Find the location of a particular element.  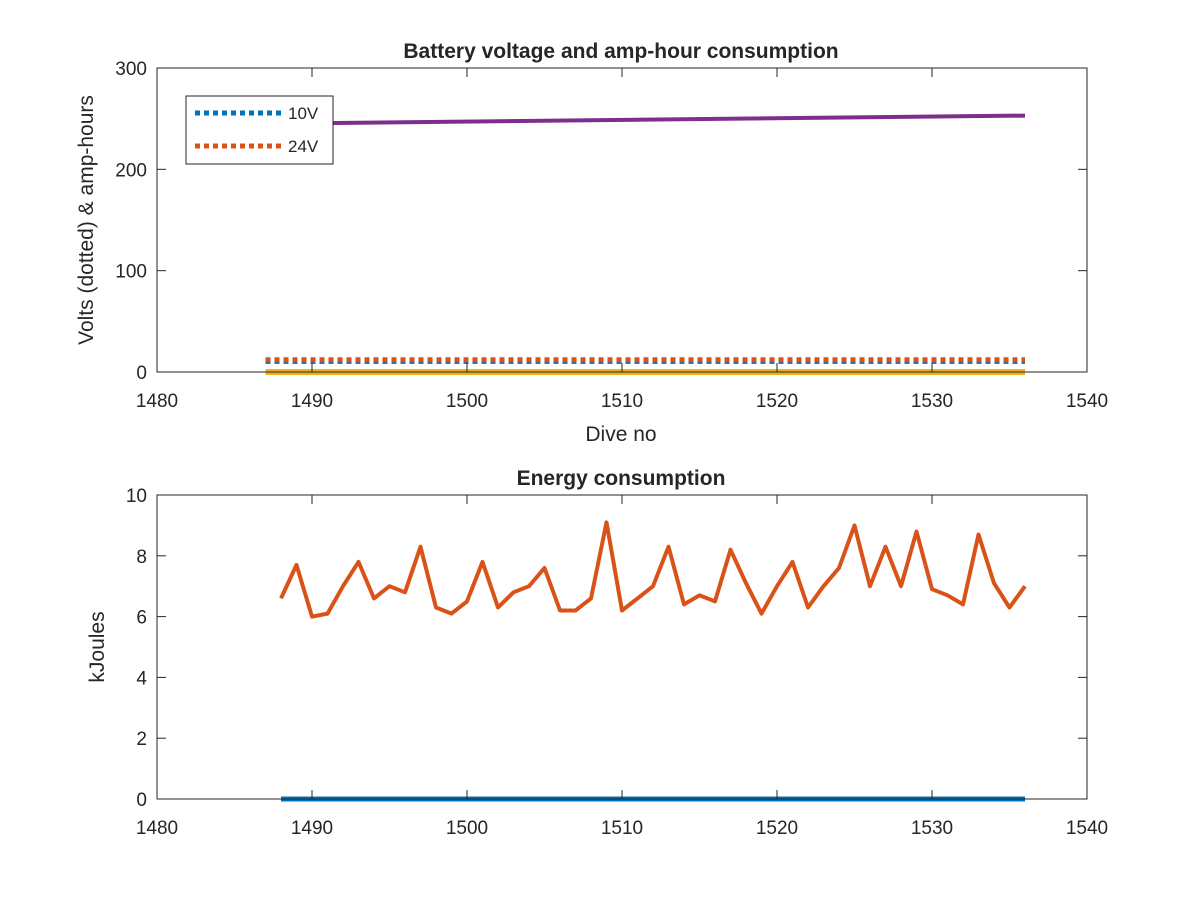

y-tick-label: 8 is located at coordinates (141, 557).